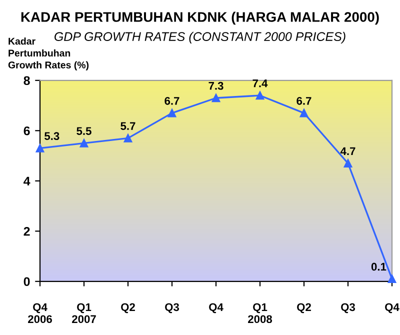  What do you see at coordinates (27, 181) in the screenshot?
I see `y-tick-label: 4` at bounding box center [27, 181].